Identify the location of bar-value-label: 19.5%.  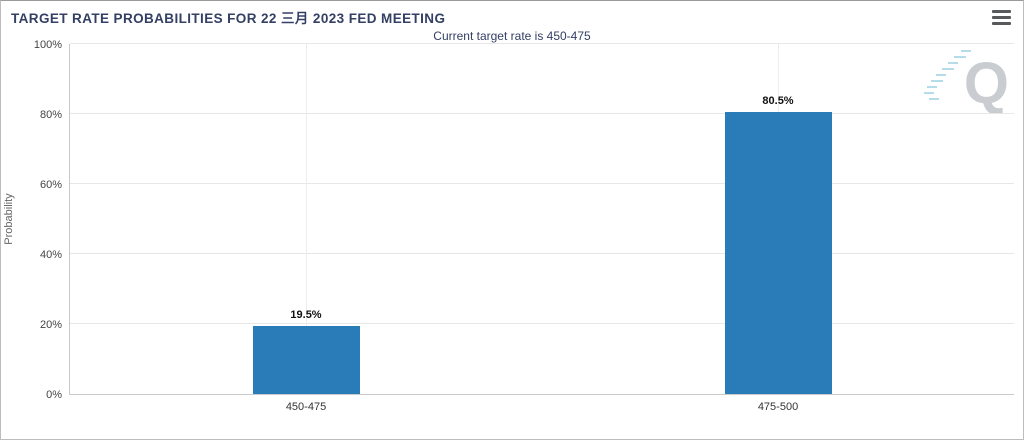
(306, 314).